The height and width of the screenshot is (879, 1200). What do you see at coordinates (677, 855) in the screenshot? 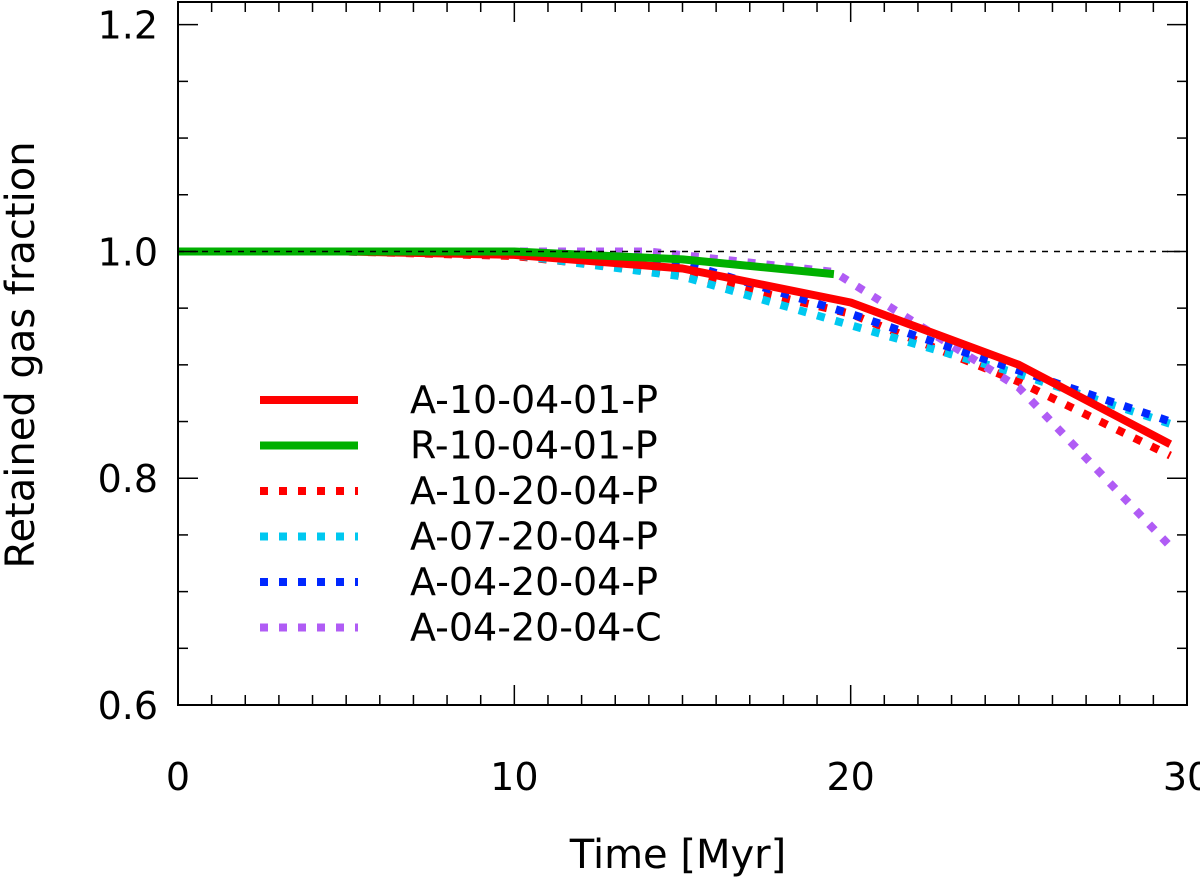
I see `x-axis-label: Time [Myr]` at bounding box center [677, 855].